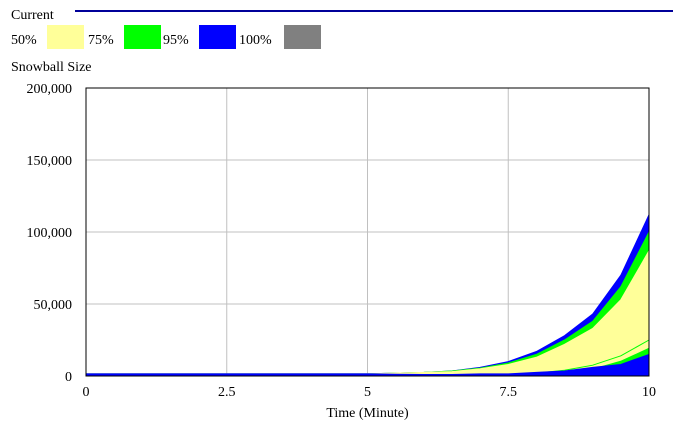 The image size is (673, 432). Describe the element at coordinates (86, 392) in the screenshot. I see `x-tick-label: 0` at that location.